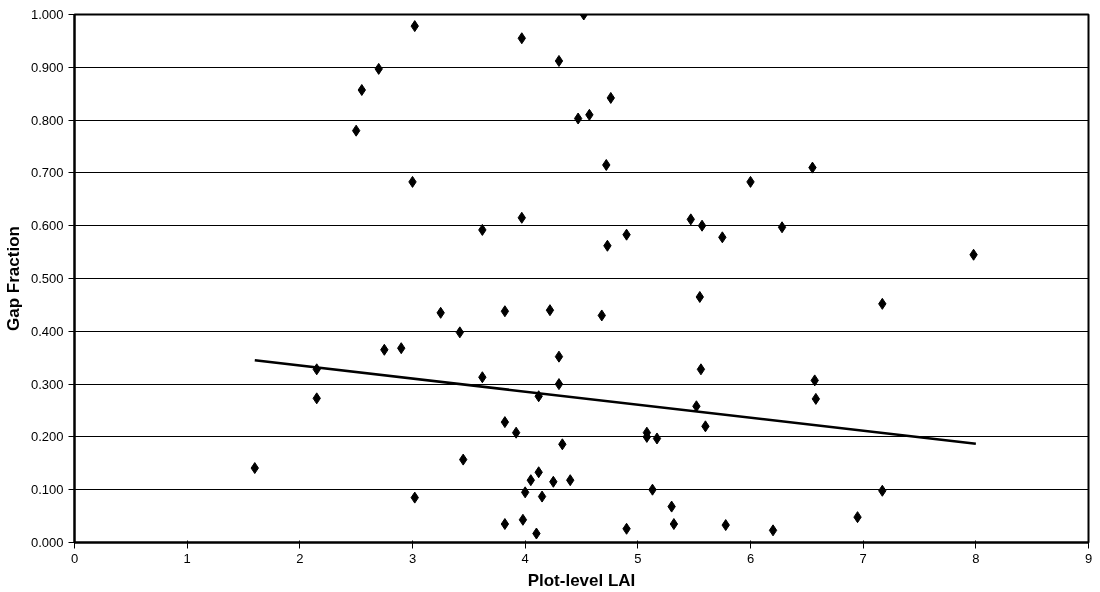  What do you see at coordinates (976, 558) in the screenshot?
I see `x-tick-label: 8` at bounding box center [976, 558].